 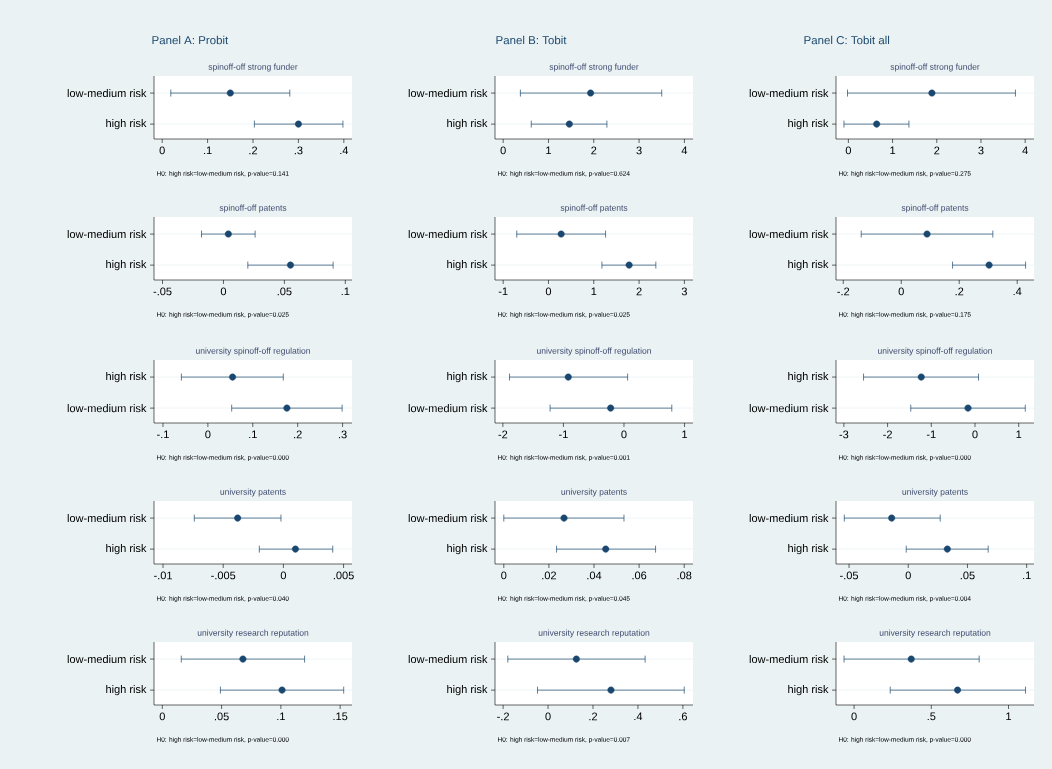 What do you see at coordinates (844, 434) in the screenshot?
I see `x-tick-label: -3` at bounding box center [844, 434].